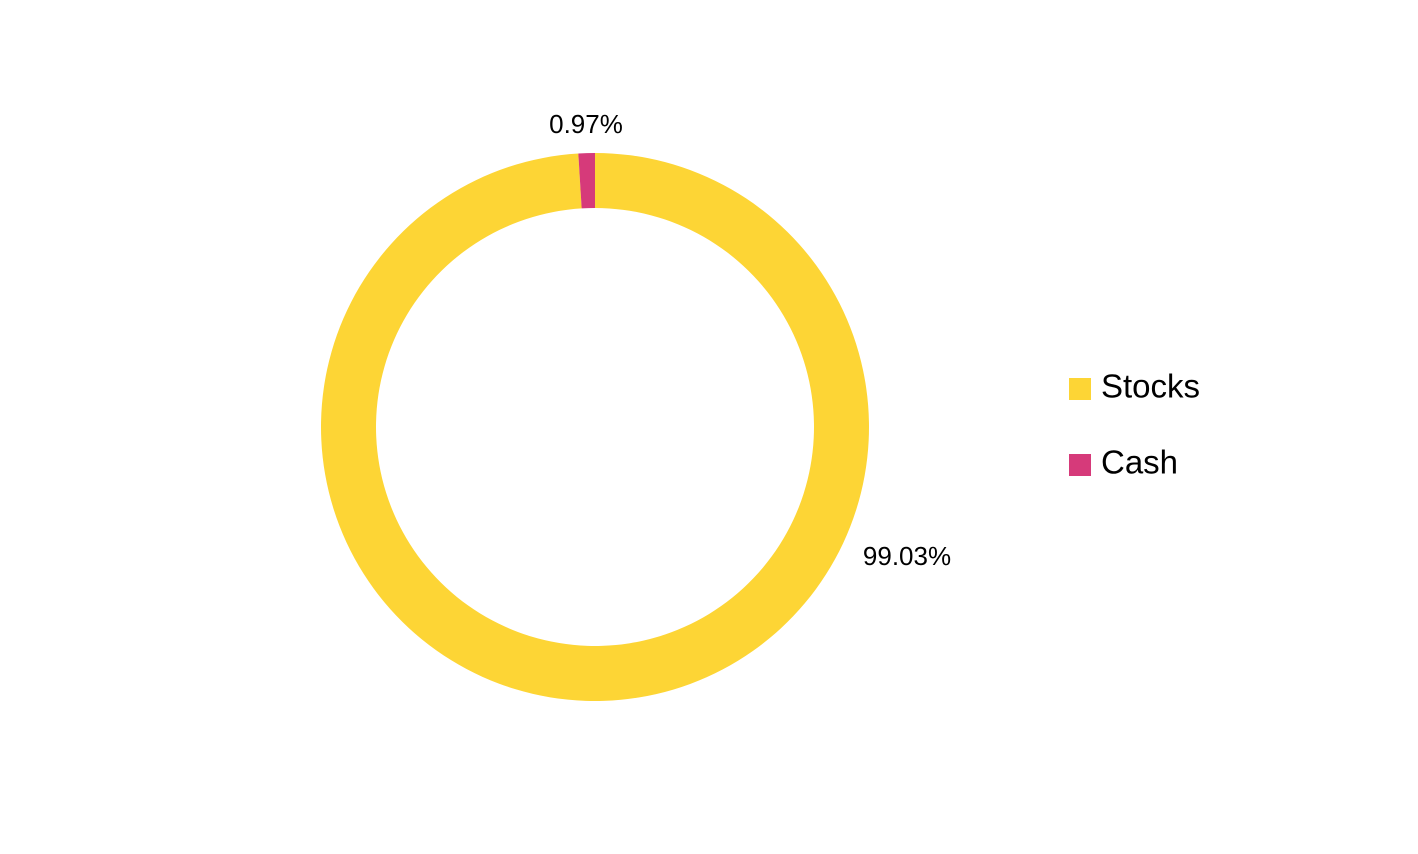 The width and height of the screenshot is (1418, 854). What do you see at coordinates (1139, 462) in the screenshot?
I see `legend-label: Cash` at bounding box center [1139, 462].